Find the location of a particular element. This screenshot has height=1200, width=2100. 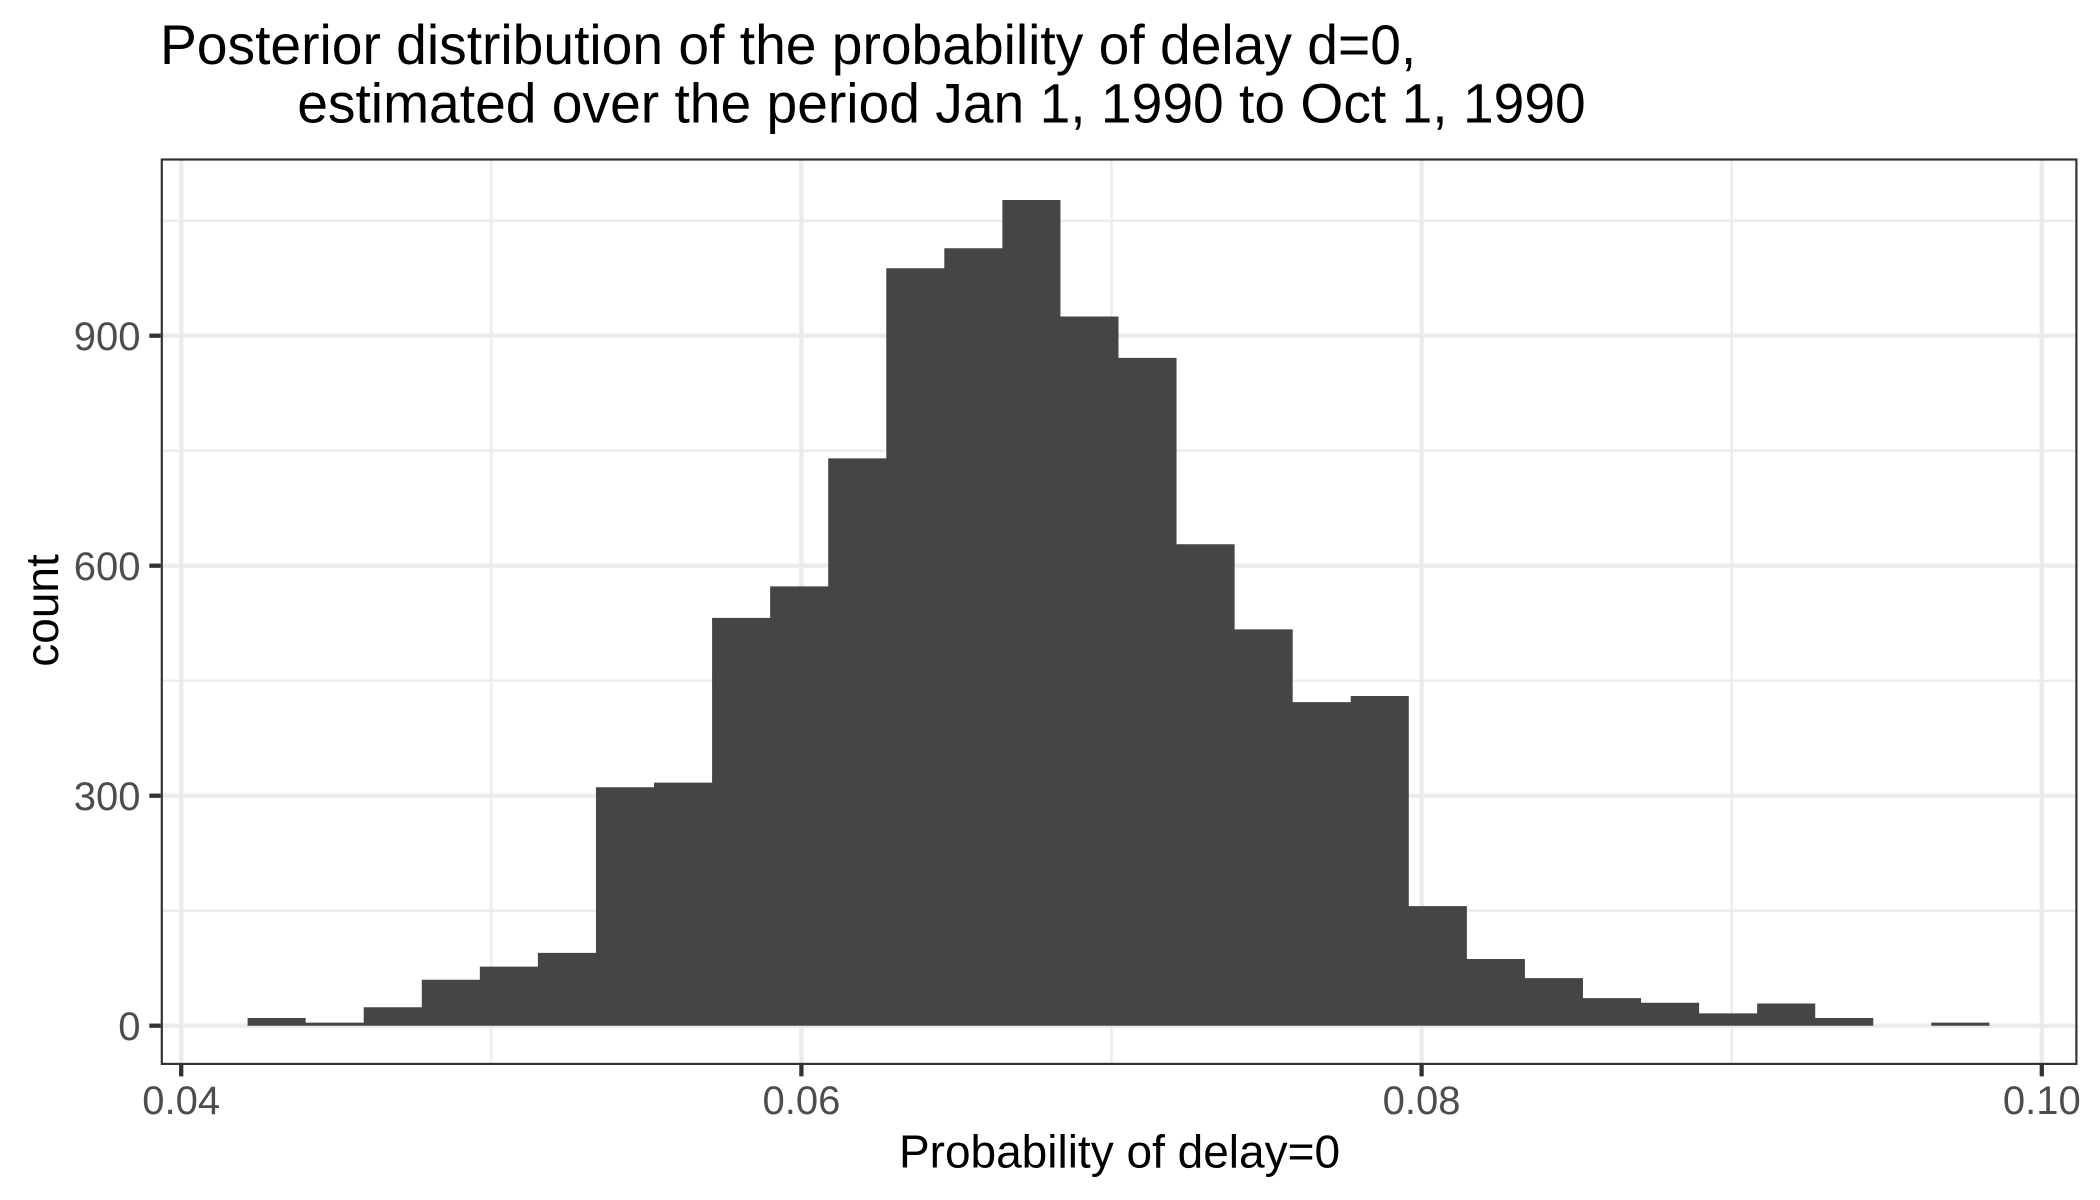

svg-text: 0.06 is located at coordinates (801, 1101).